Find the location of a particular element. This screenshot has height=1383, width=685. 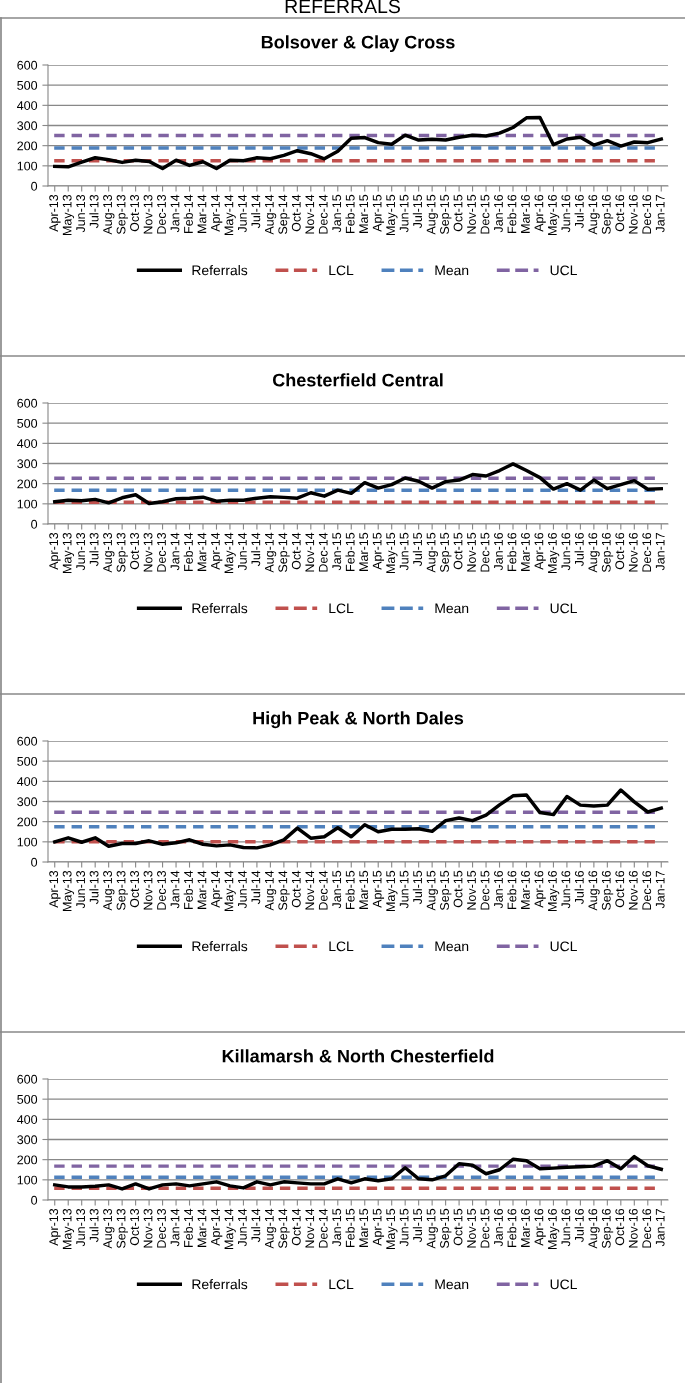

x-tick-label: Nov-15 is located at coordinates (471, 552).